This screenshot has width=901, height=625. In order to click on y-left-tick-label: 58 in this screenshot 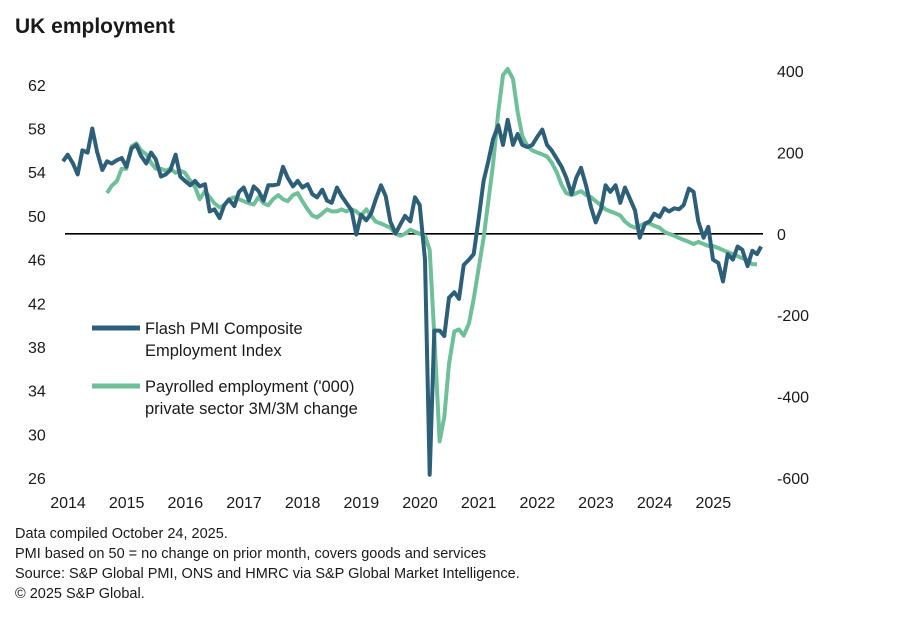, I will do `click(37, 130)`.